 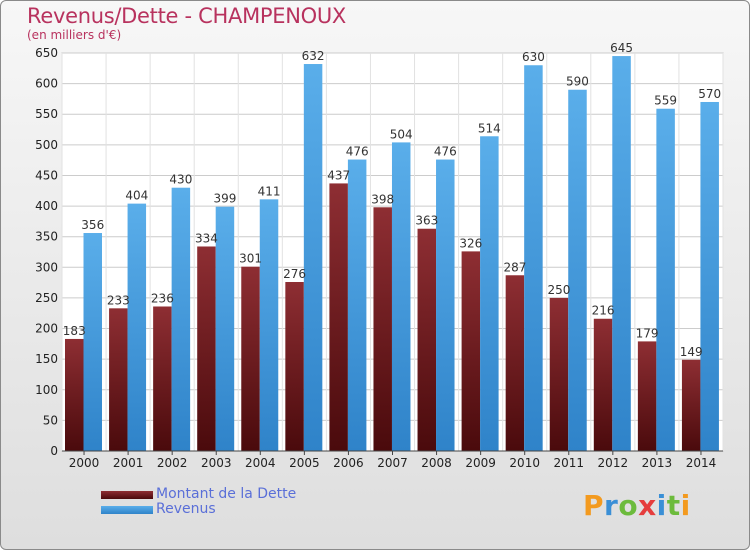 I want to click on x-tick-label: 2002, so click(x=172, y=463).